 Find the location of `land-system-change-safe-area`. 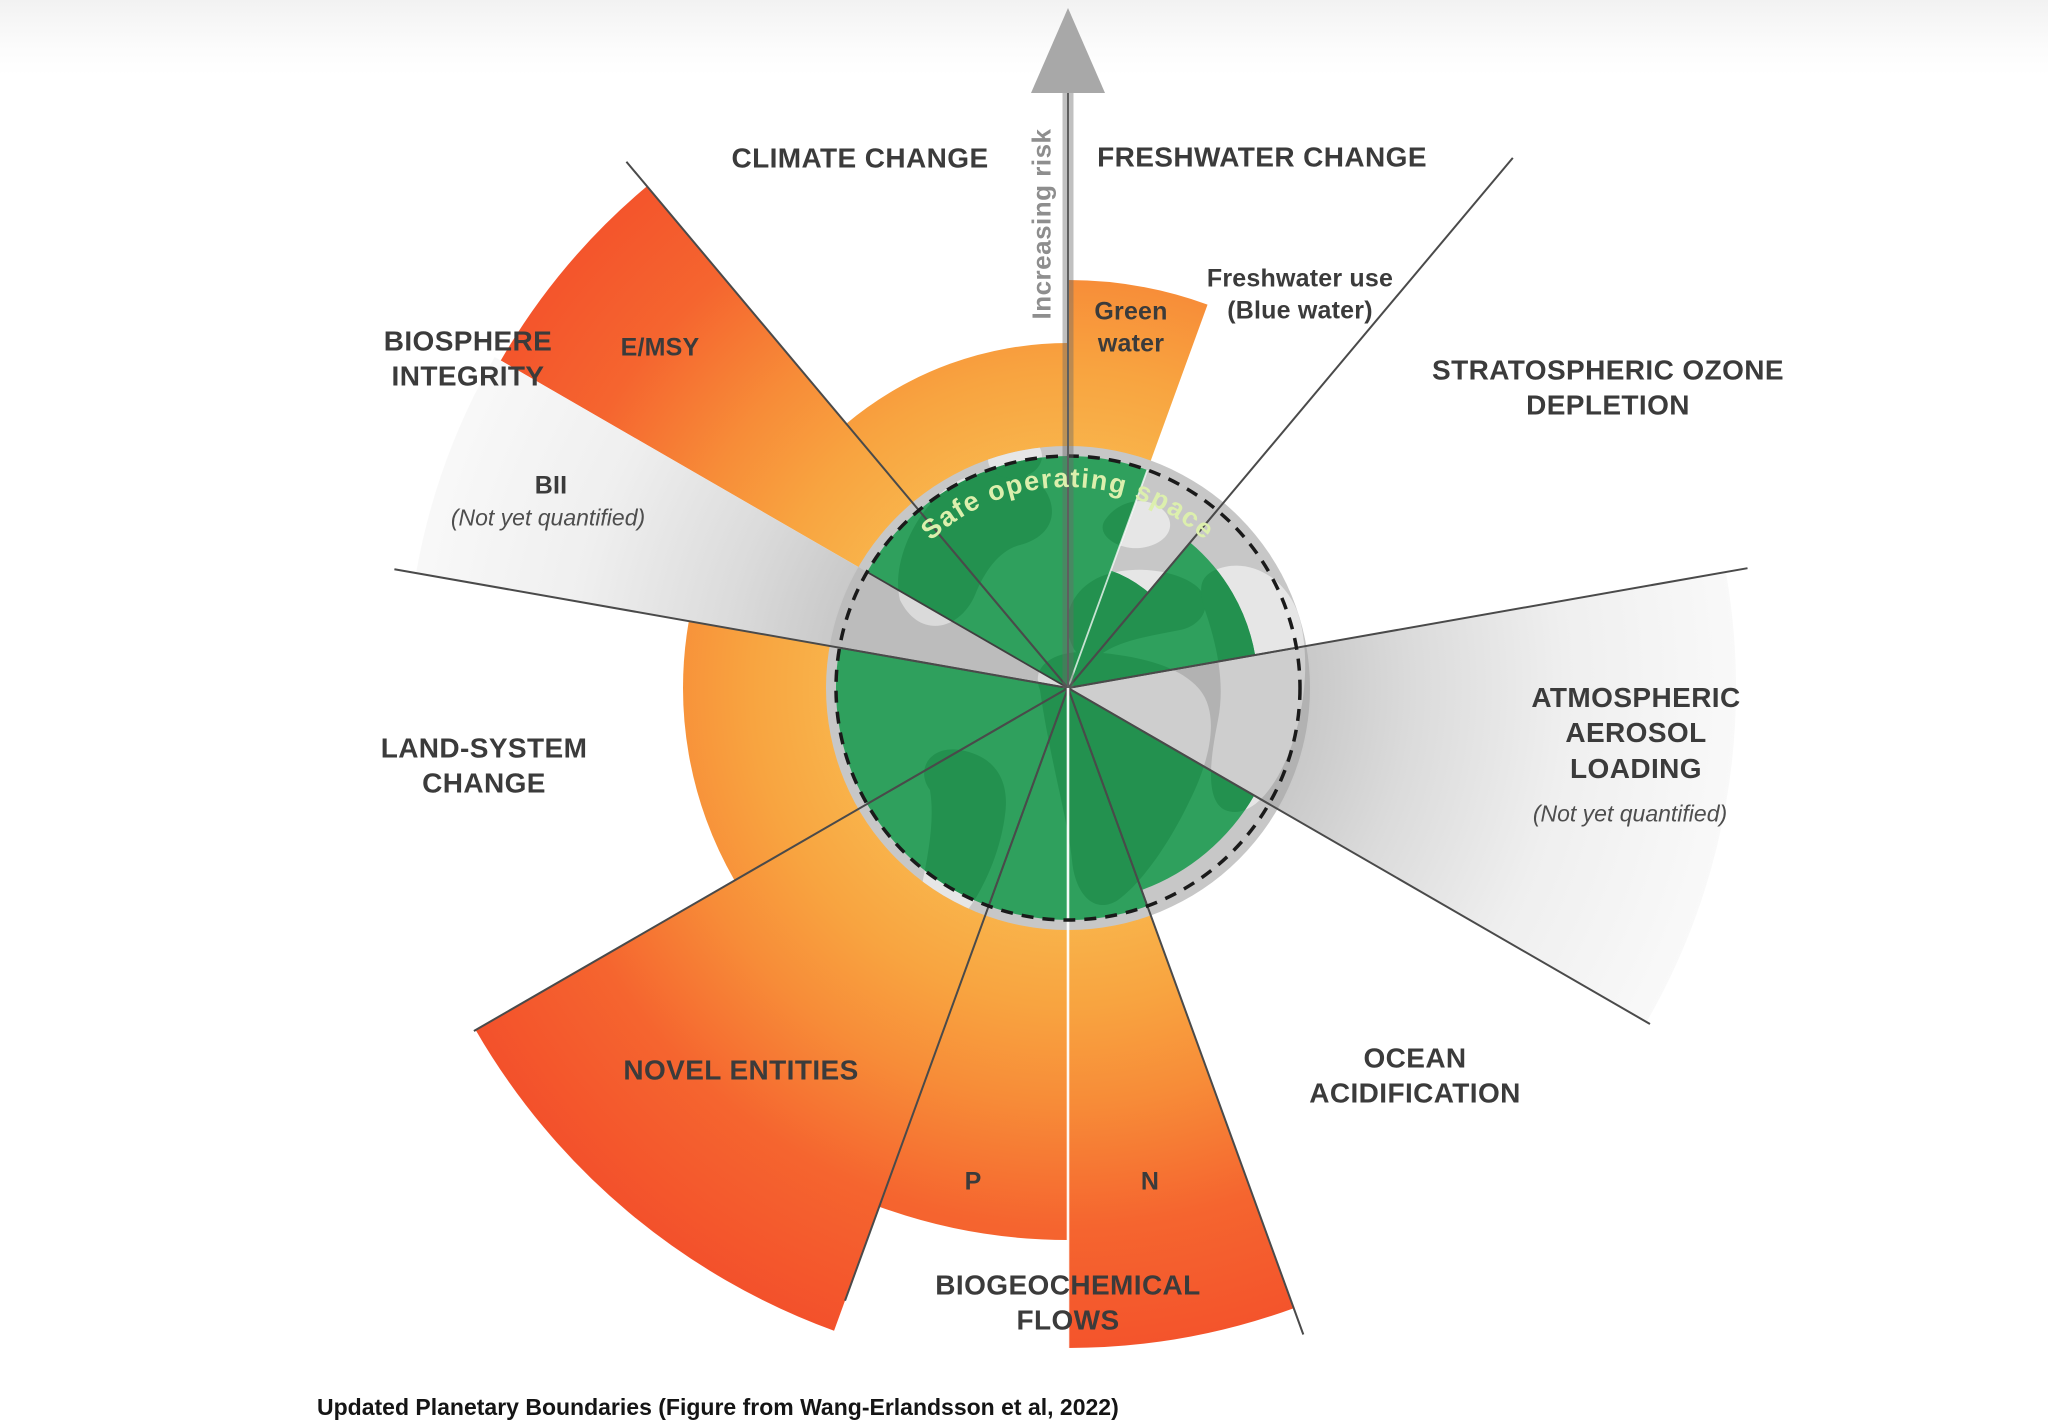

land-system-change-safe-area is located at coordinates (951, 725).